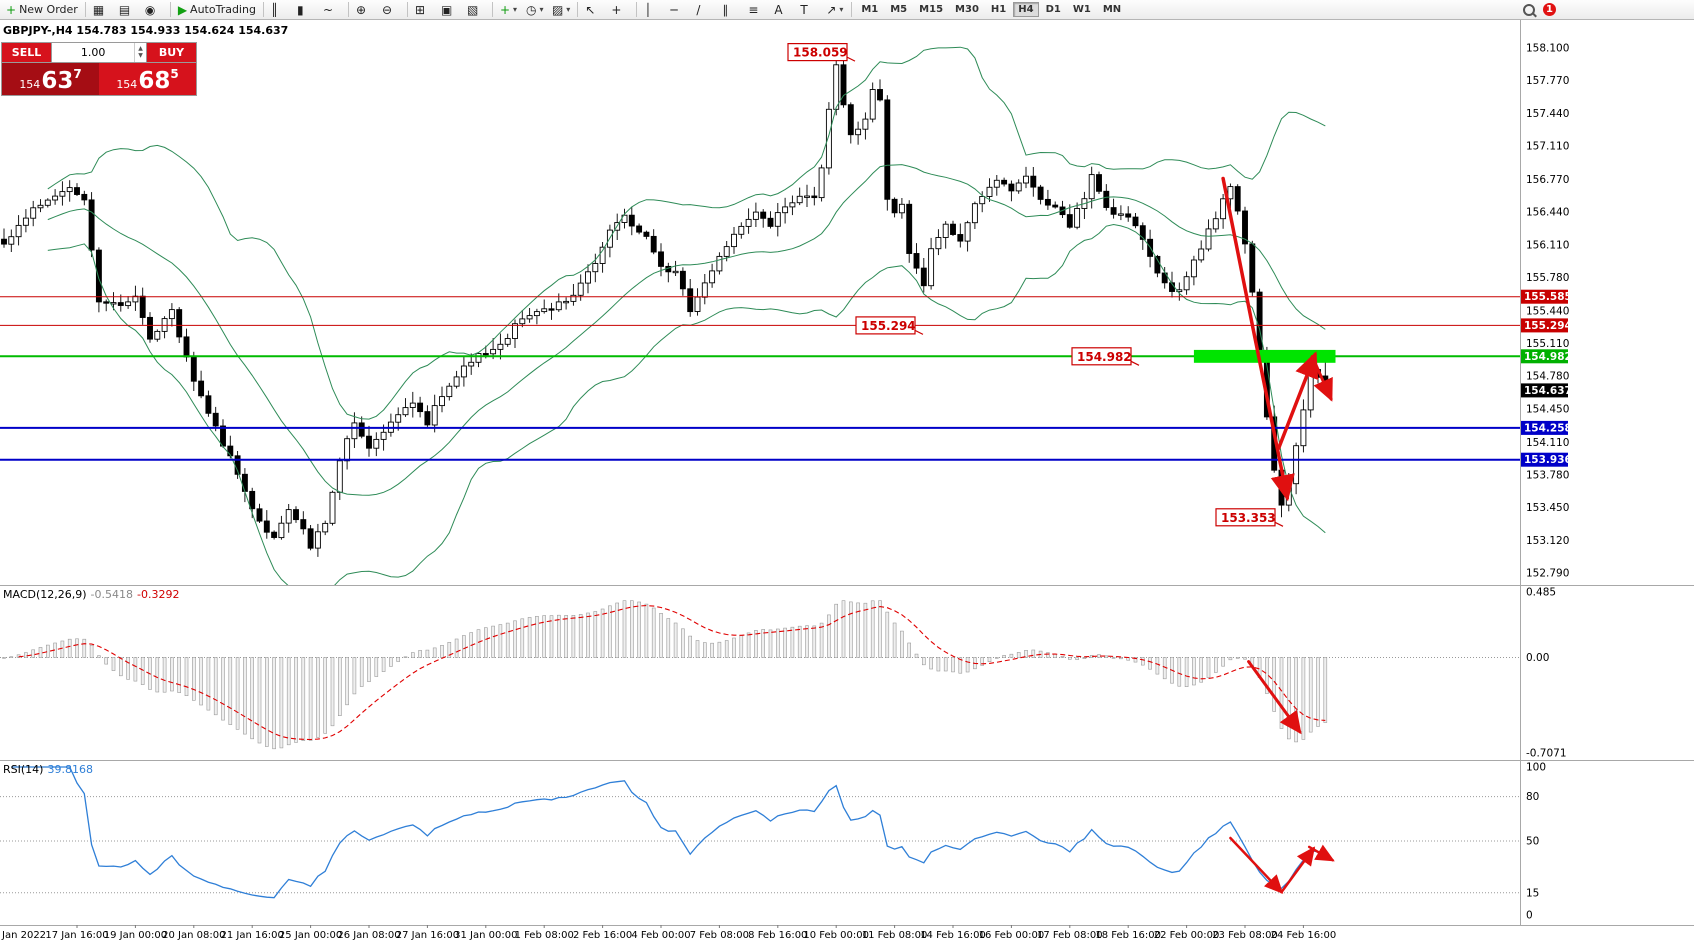 The image size is (1694, 944). What do you see at coordinates (705, 9) in the screenshot?
I see `trendline-button: /` at bounding box center [705, 9].